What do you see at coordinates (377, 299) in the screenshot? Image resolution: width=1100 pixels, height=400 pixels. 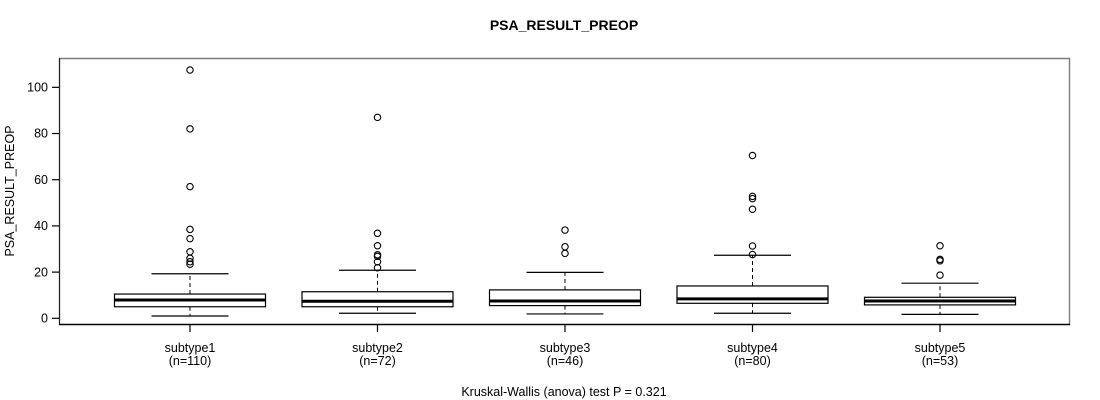 I see `iqr-box-subtype2` at bounding box center [377, 299].